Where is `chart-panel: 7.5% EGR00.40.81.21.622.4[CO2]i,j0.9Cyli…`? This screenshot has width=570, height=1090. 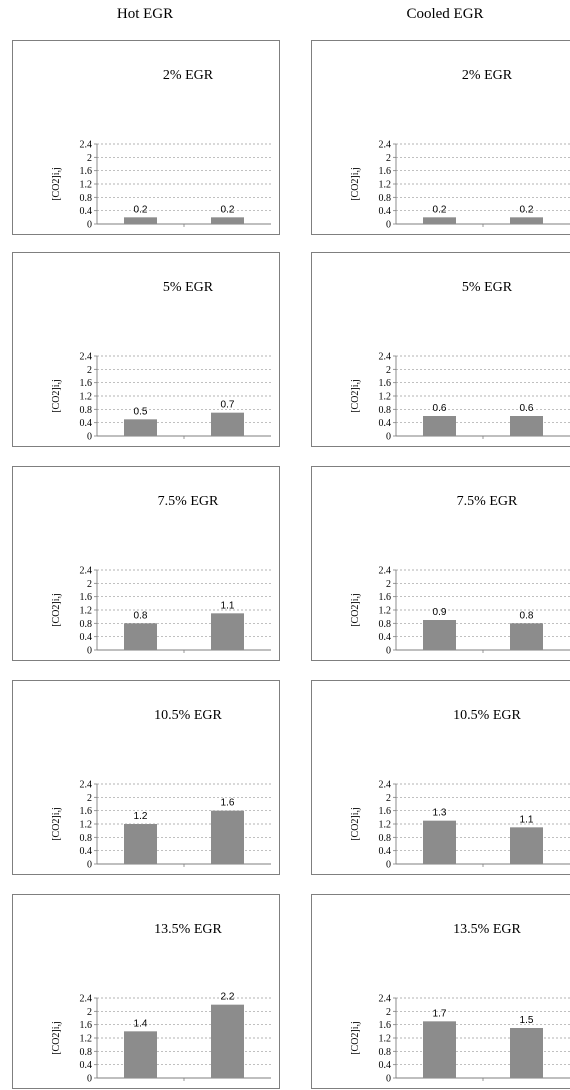
chart-panel: 7.5% EGR00.40.81.21.622.4[CO2]i,j0.9Cyli… is located at coordinates (440, 563).